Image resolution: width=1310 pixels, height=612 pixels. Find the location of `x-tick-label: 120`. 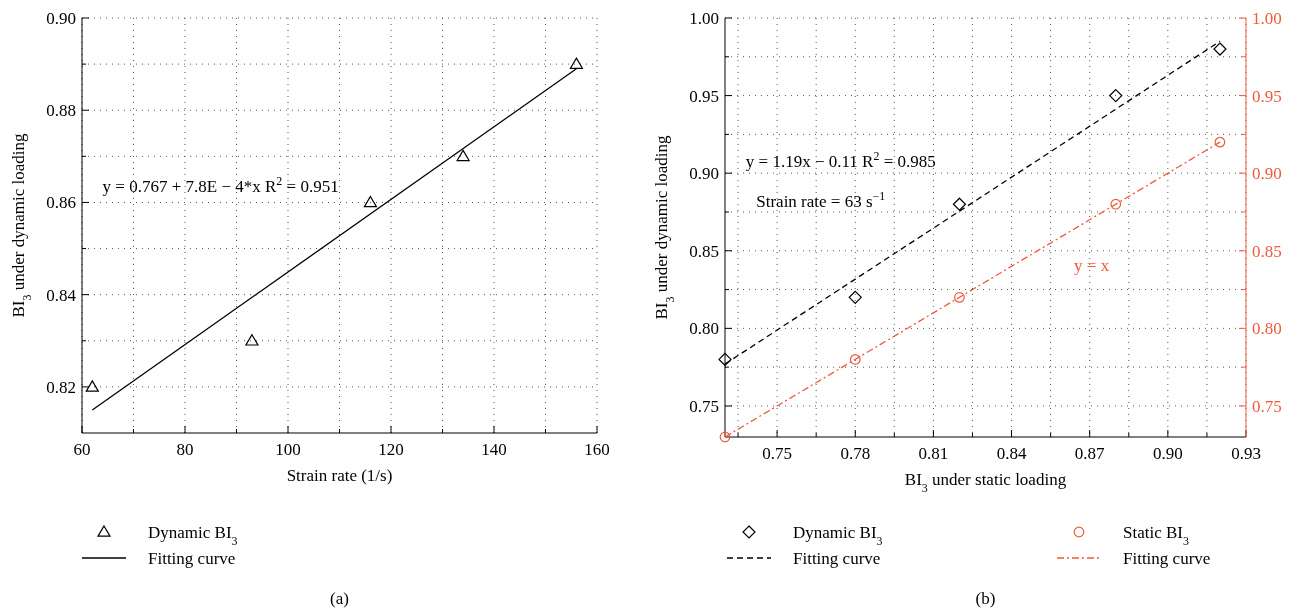

x-tick-label: 120 is located at coordinates (391, 449).